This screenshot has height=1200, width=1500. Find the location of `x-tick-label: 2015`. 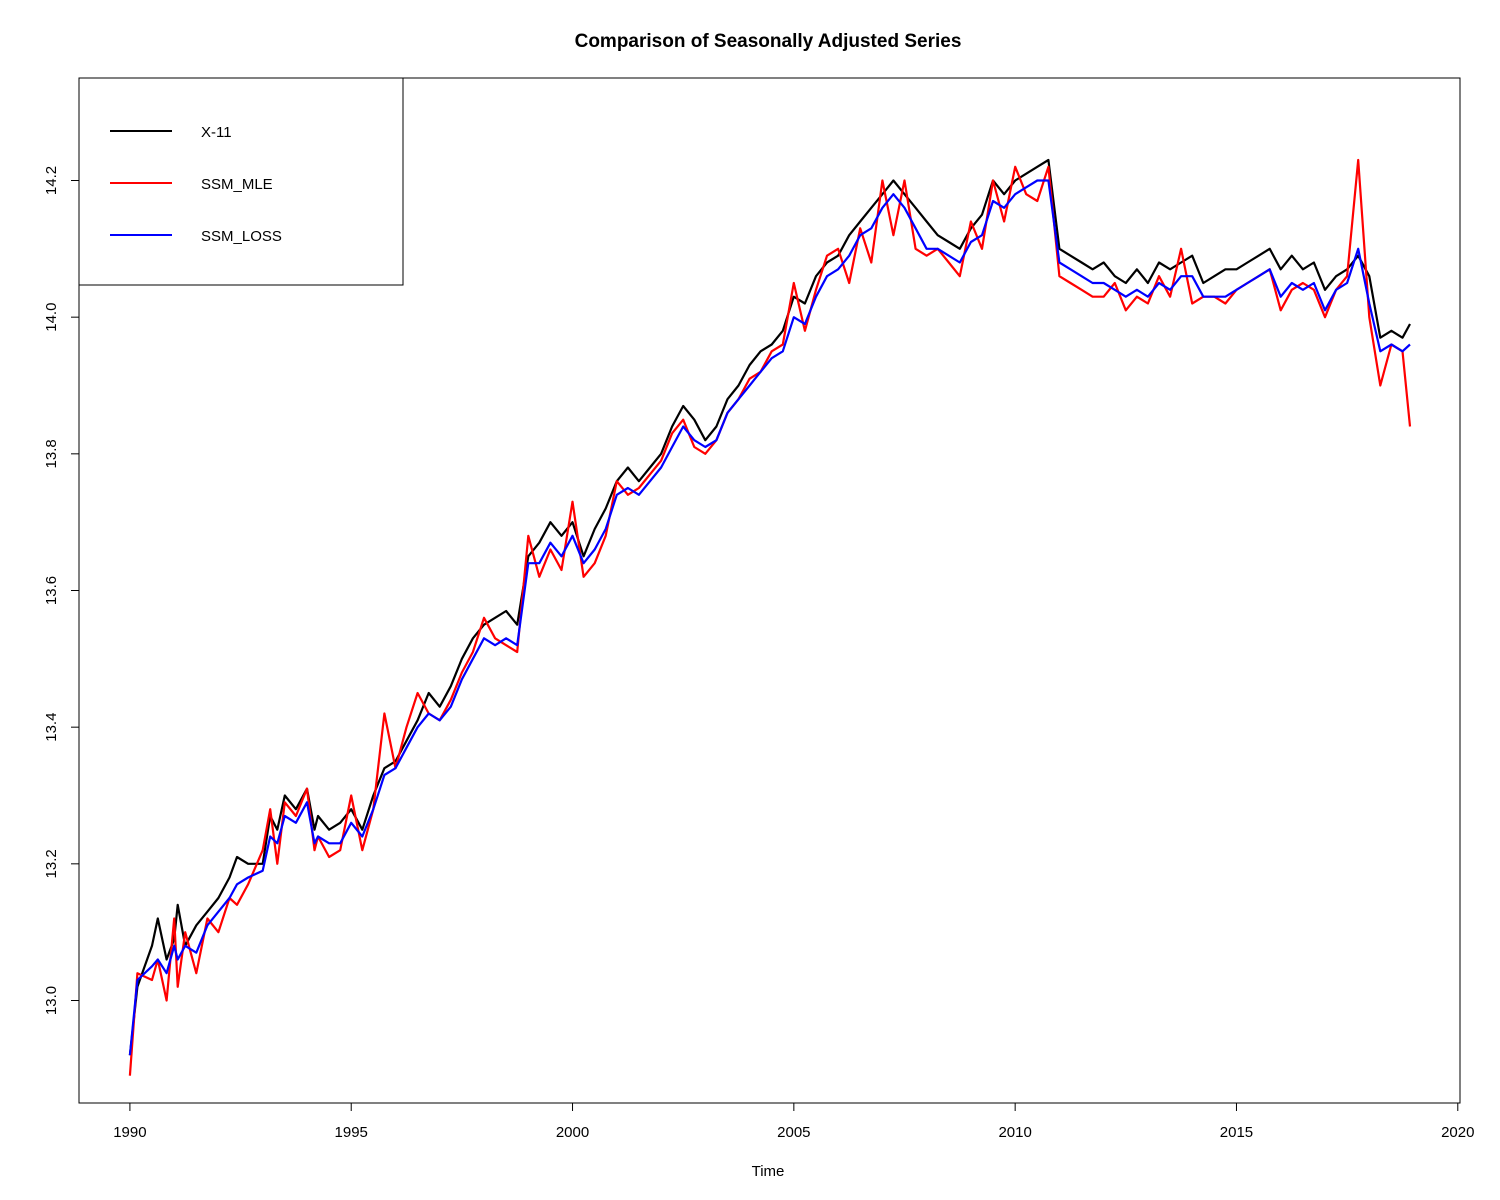

x-tick-label: 2015 is located at coordinates (1236, 1132).